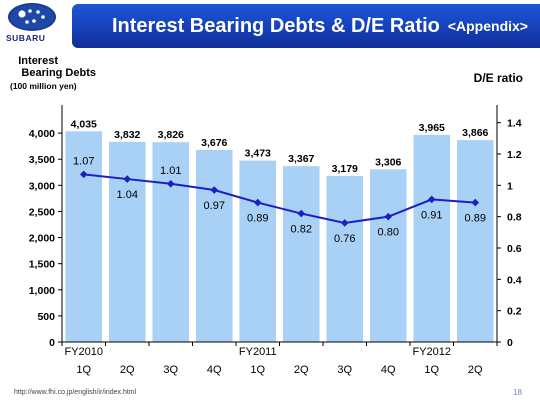 The image size is (540, 405). I want to click on left-tick-label: 1,500, so click(42, 265).